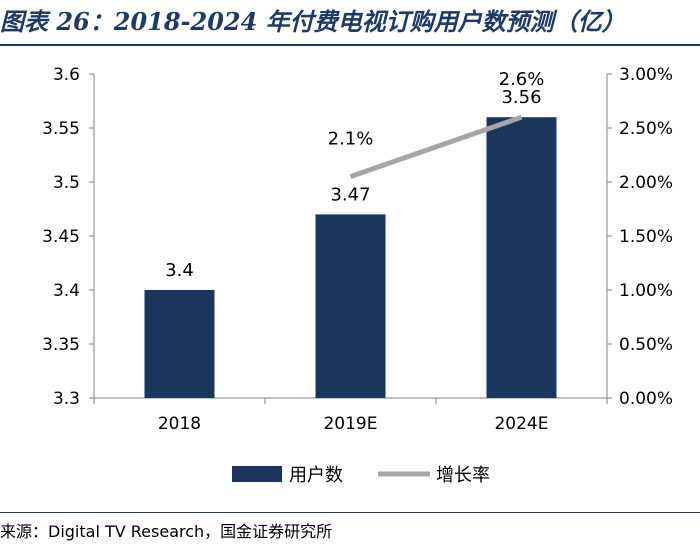  I want to click on legend-label-line: 增长率, so click(463, 475).